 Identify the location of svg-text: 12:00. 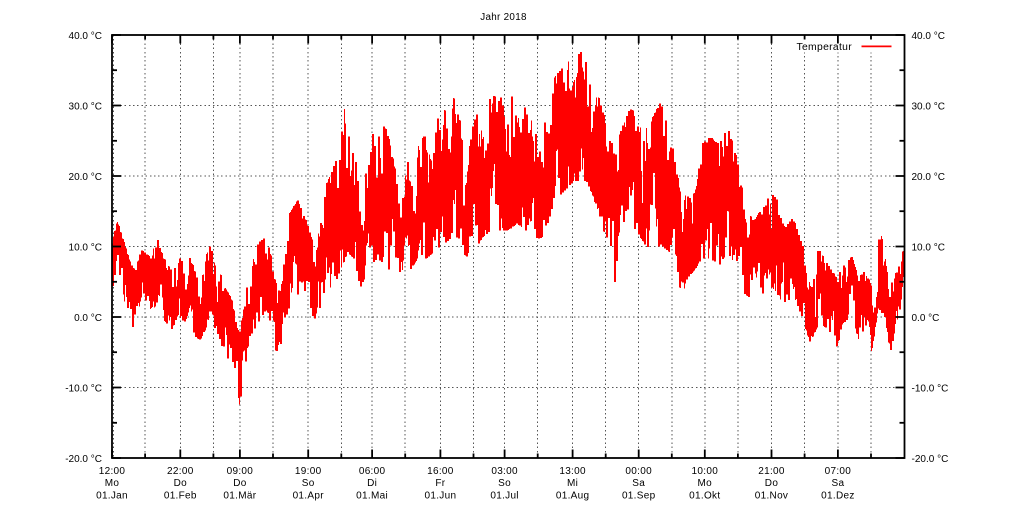
(112, 471).